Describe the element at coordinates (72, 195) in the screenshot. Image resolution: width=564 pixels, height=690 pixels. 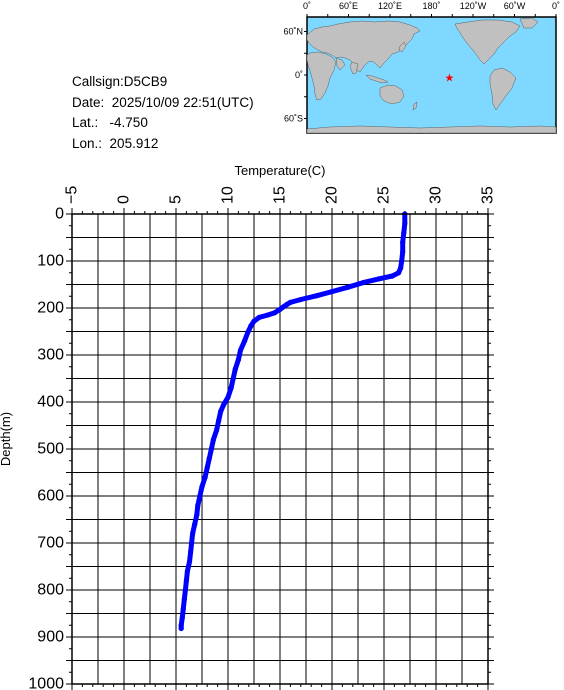
I see `x-tick-label: −5` at that location.